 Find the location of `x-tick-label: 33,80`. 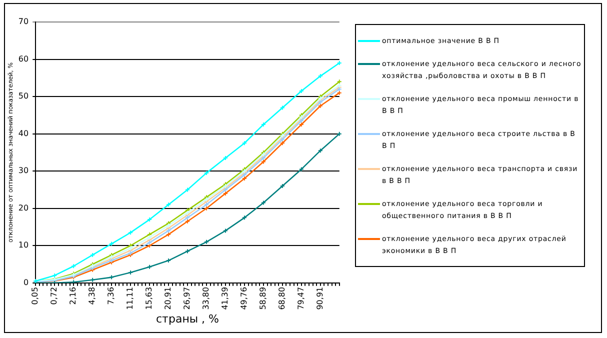

x-tick-label: 33,80 is located at coordinates (206, 298).